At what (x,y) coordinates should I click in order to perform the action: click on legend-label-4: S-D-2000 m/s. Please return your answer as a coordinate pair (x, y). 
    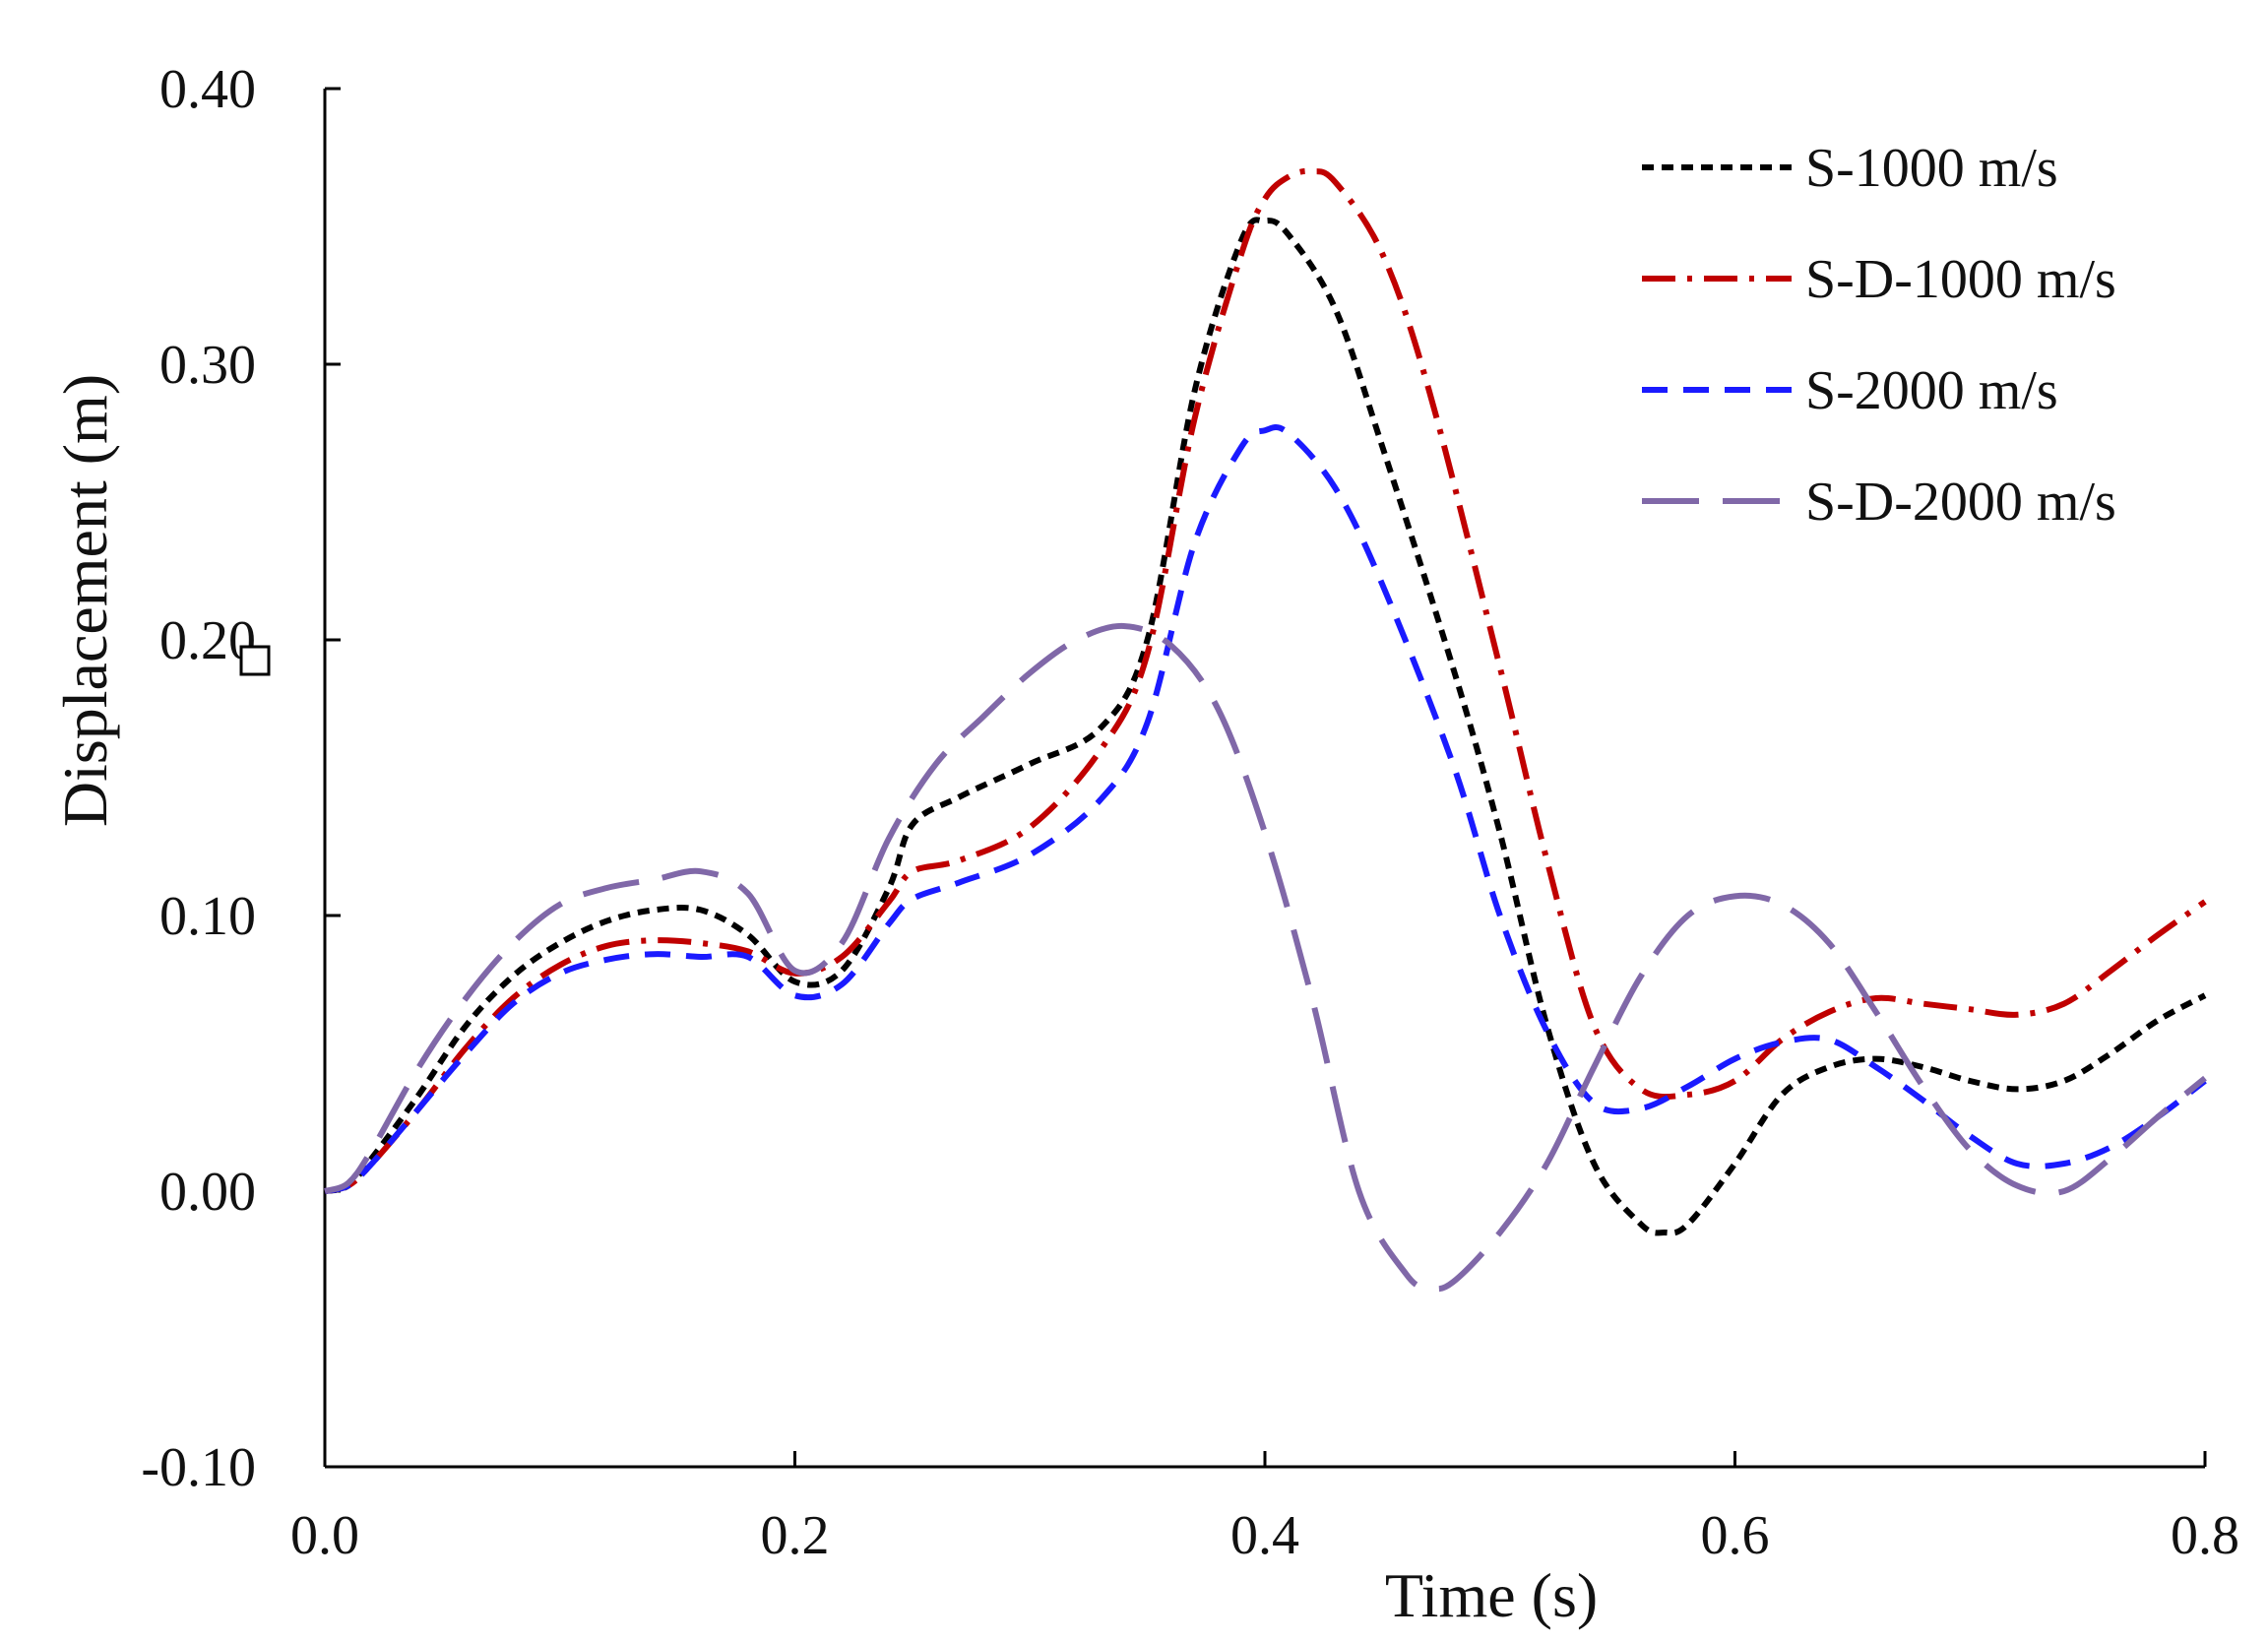
    Looking at the image, I should click on (1960, 502).